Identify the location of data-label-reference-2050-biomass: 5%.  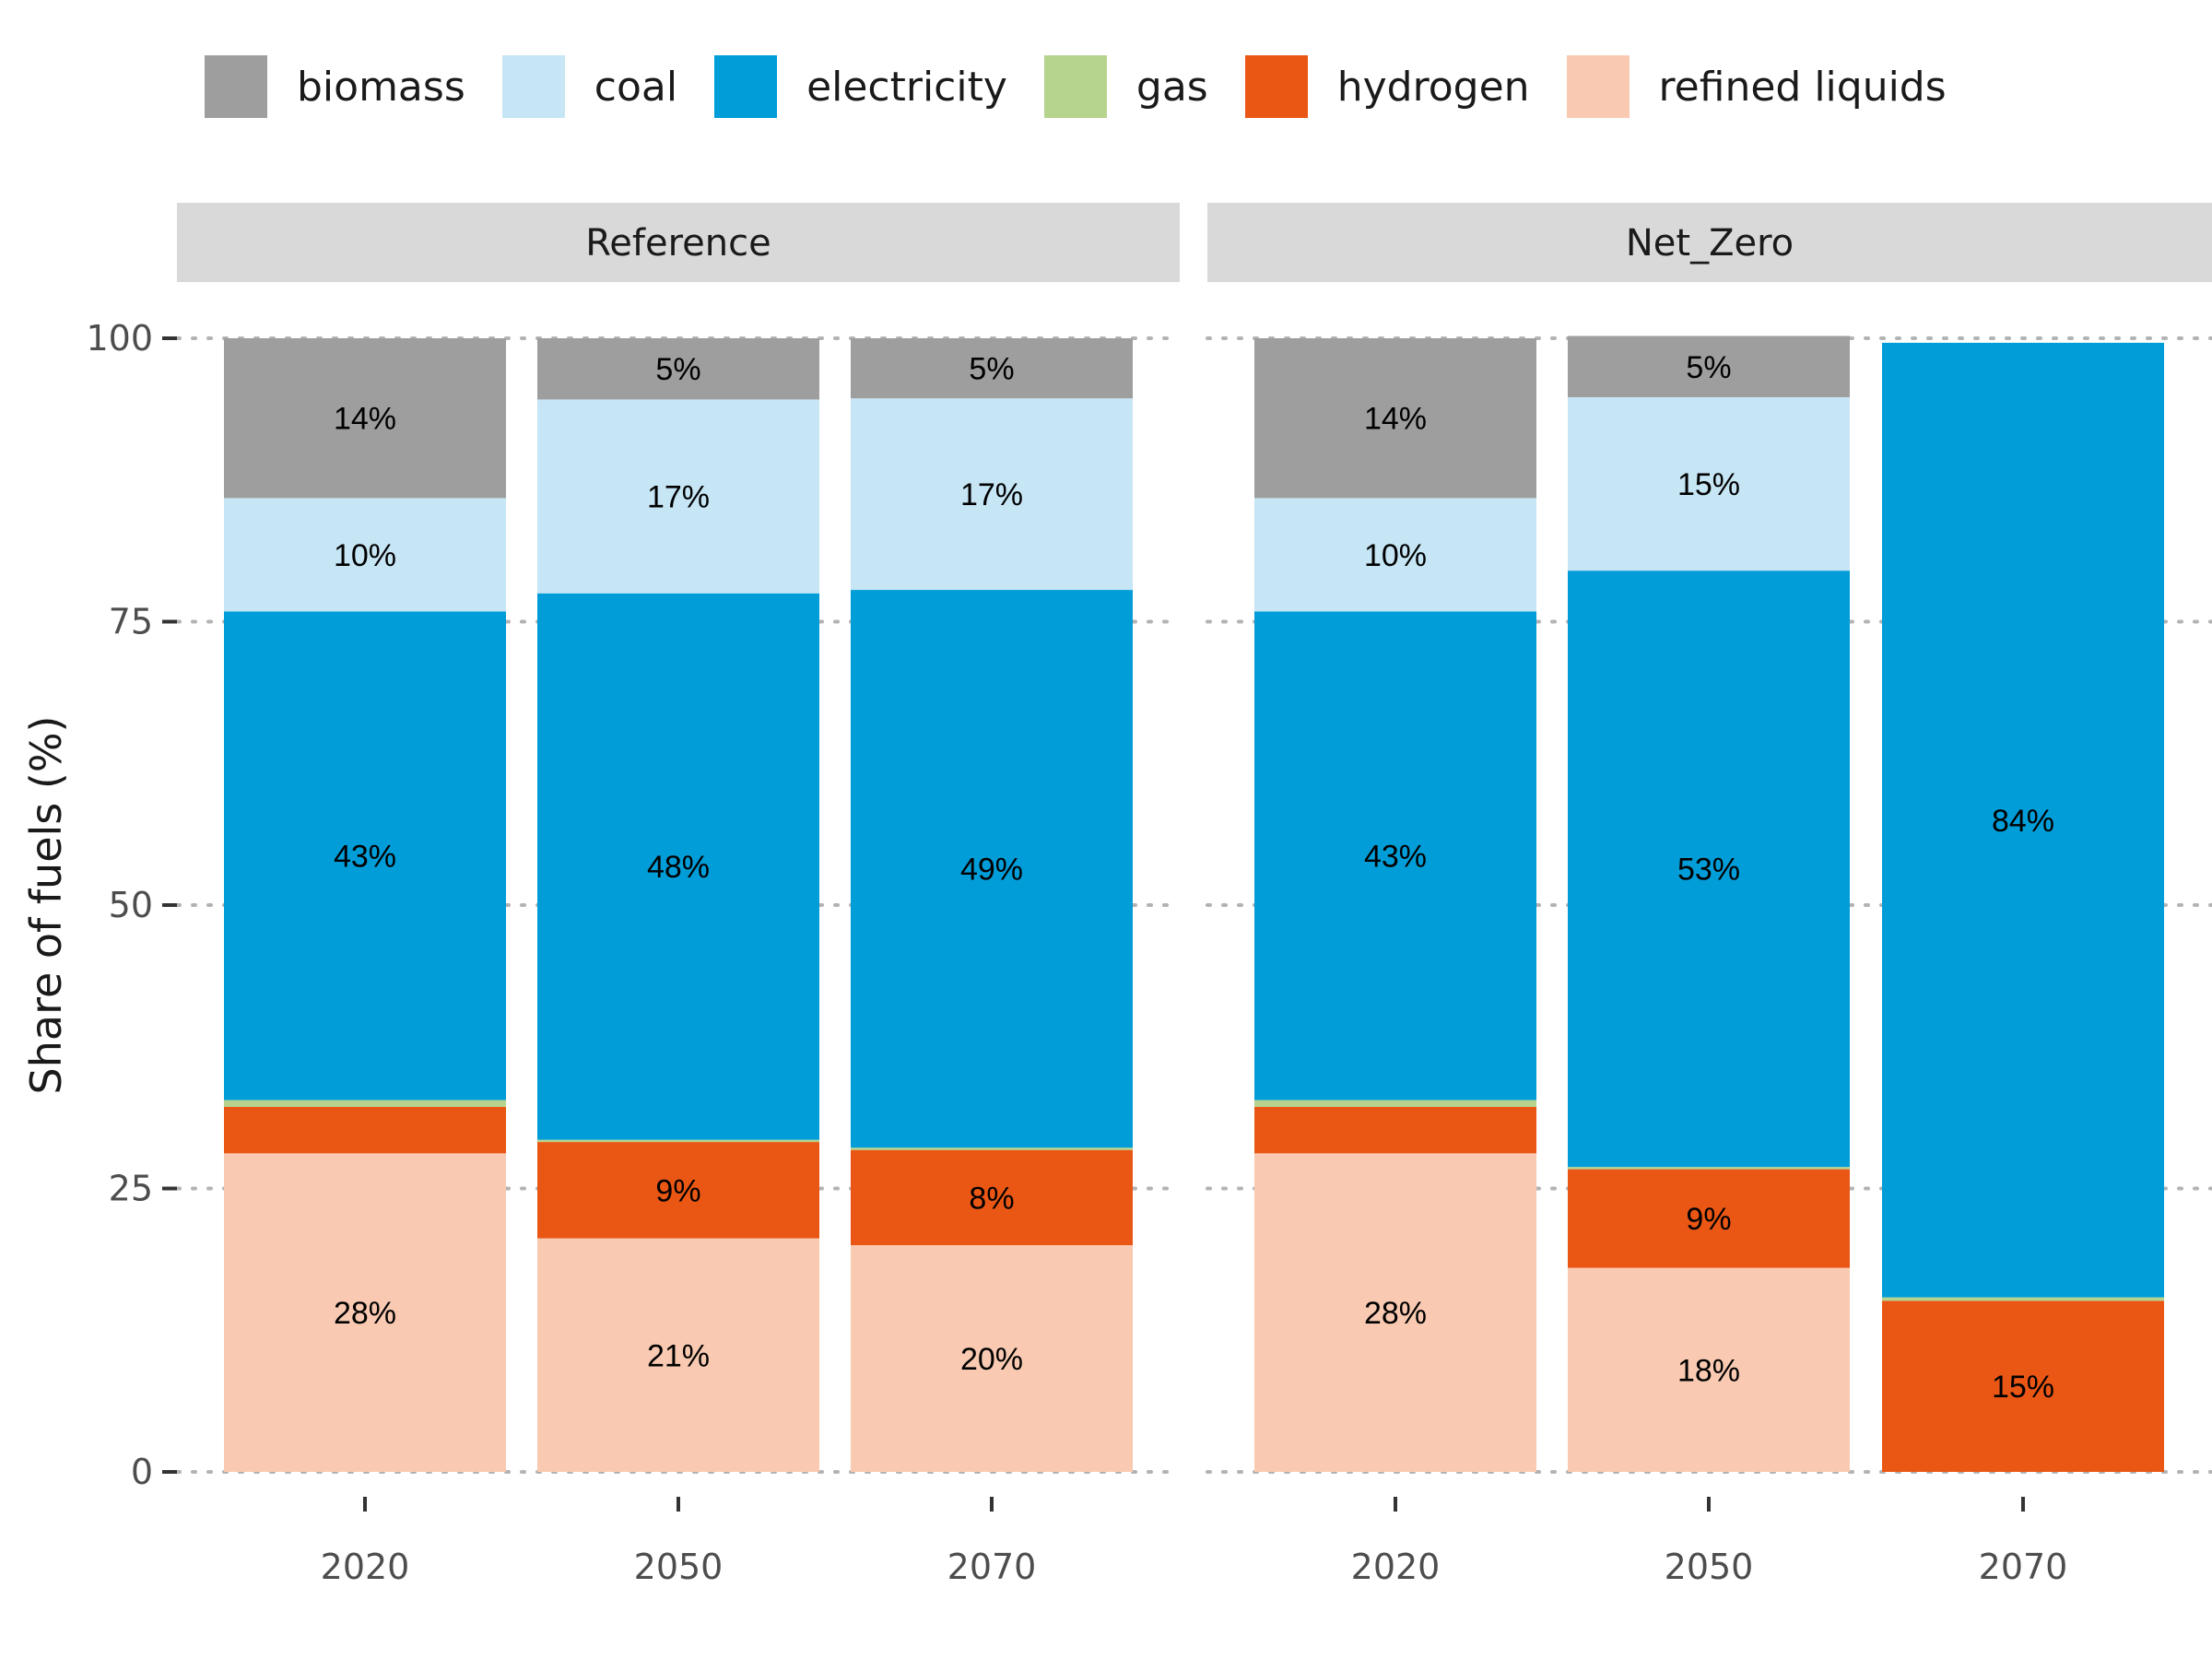
(677, 369).